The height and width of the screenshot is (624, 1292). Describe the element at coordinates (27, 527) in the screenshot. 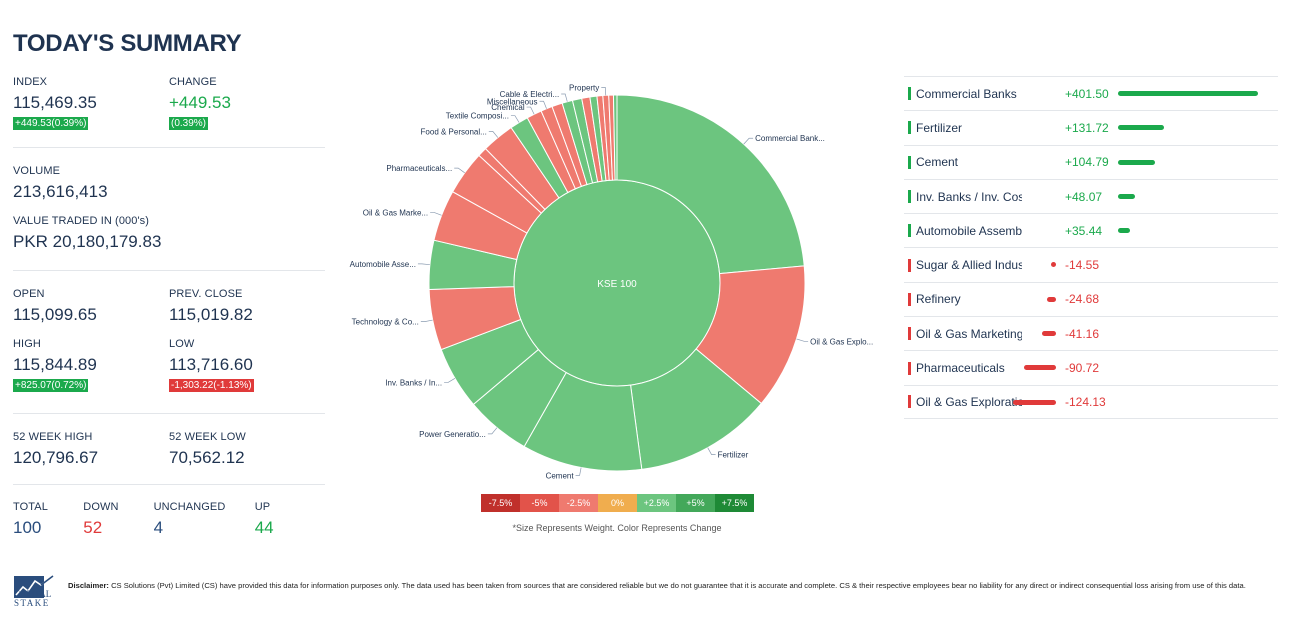

I see `total-value: 100` at that location.